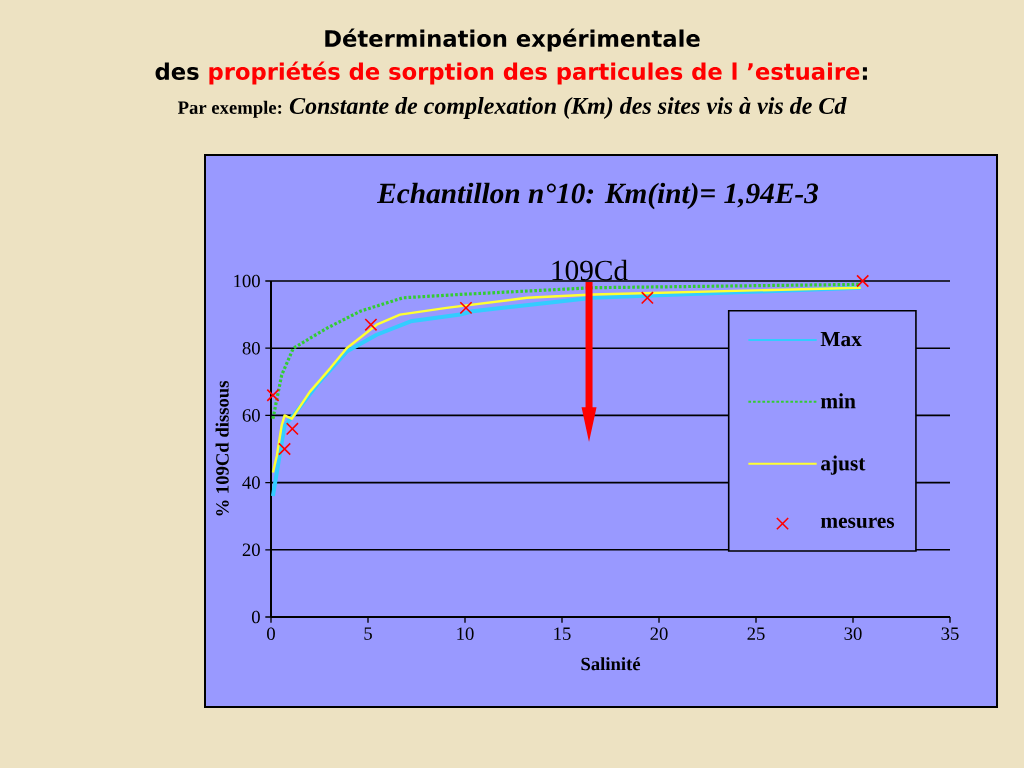  I want to click on text: propriétés de sorption des particules de l ’estuaire, so click(534, 73).